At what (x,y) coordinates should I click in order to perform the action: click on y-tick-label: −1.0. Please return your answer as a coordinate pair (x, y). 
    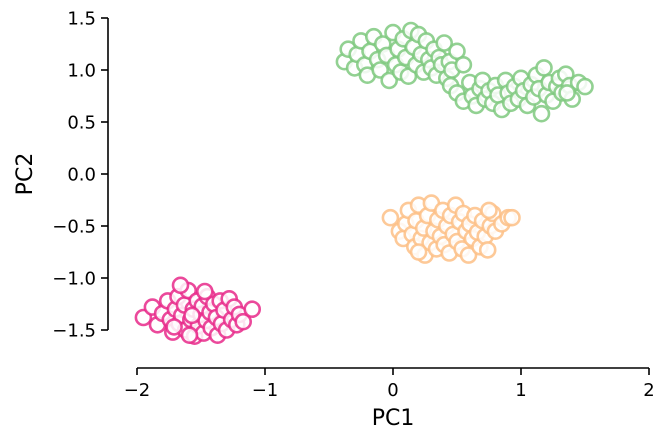
    Looking at the image, I should click on (74, 279).